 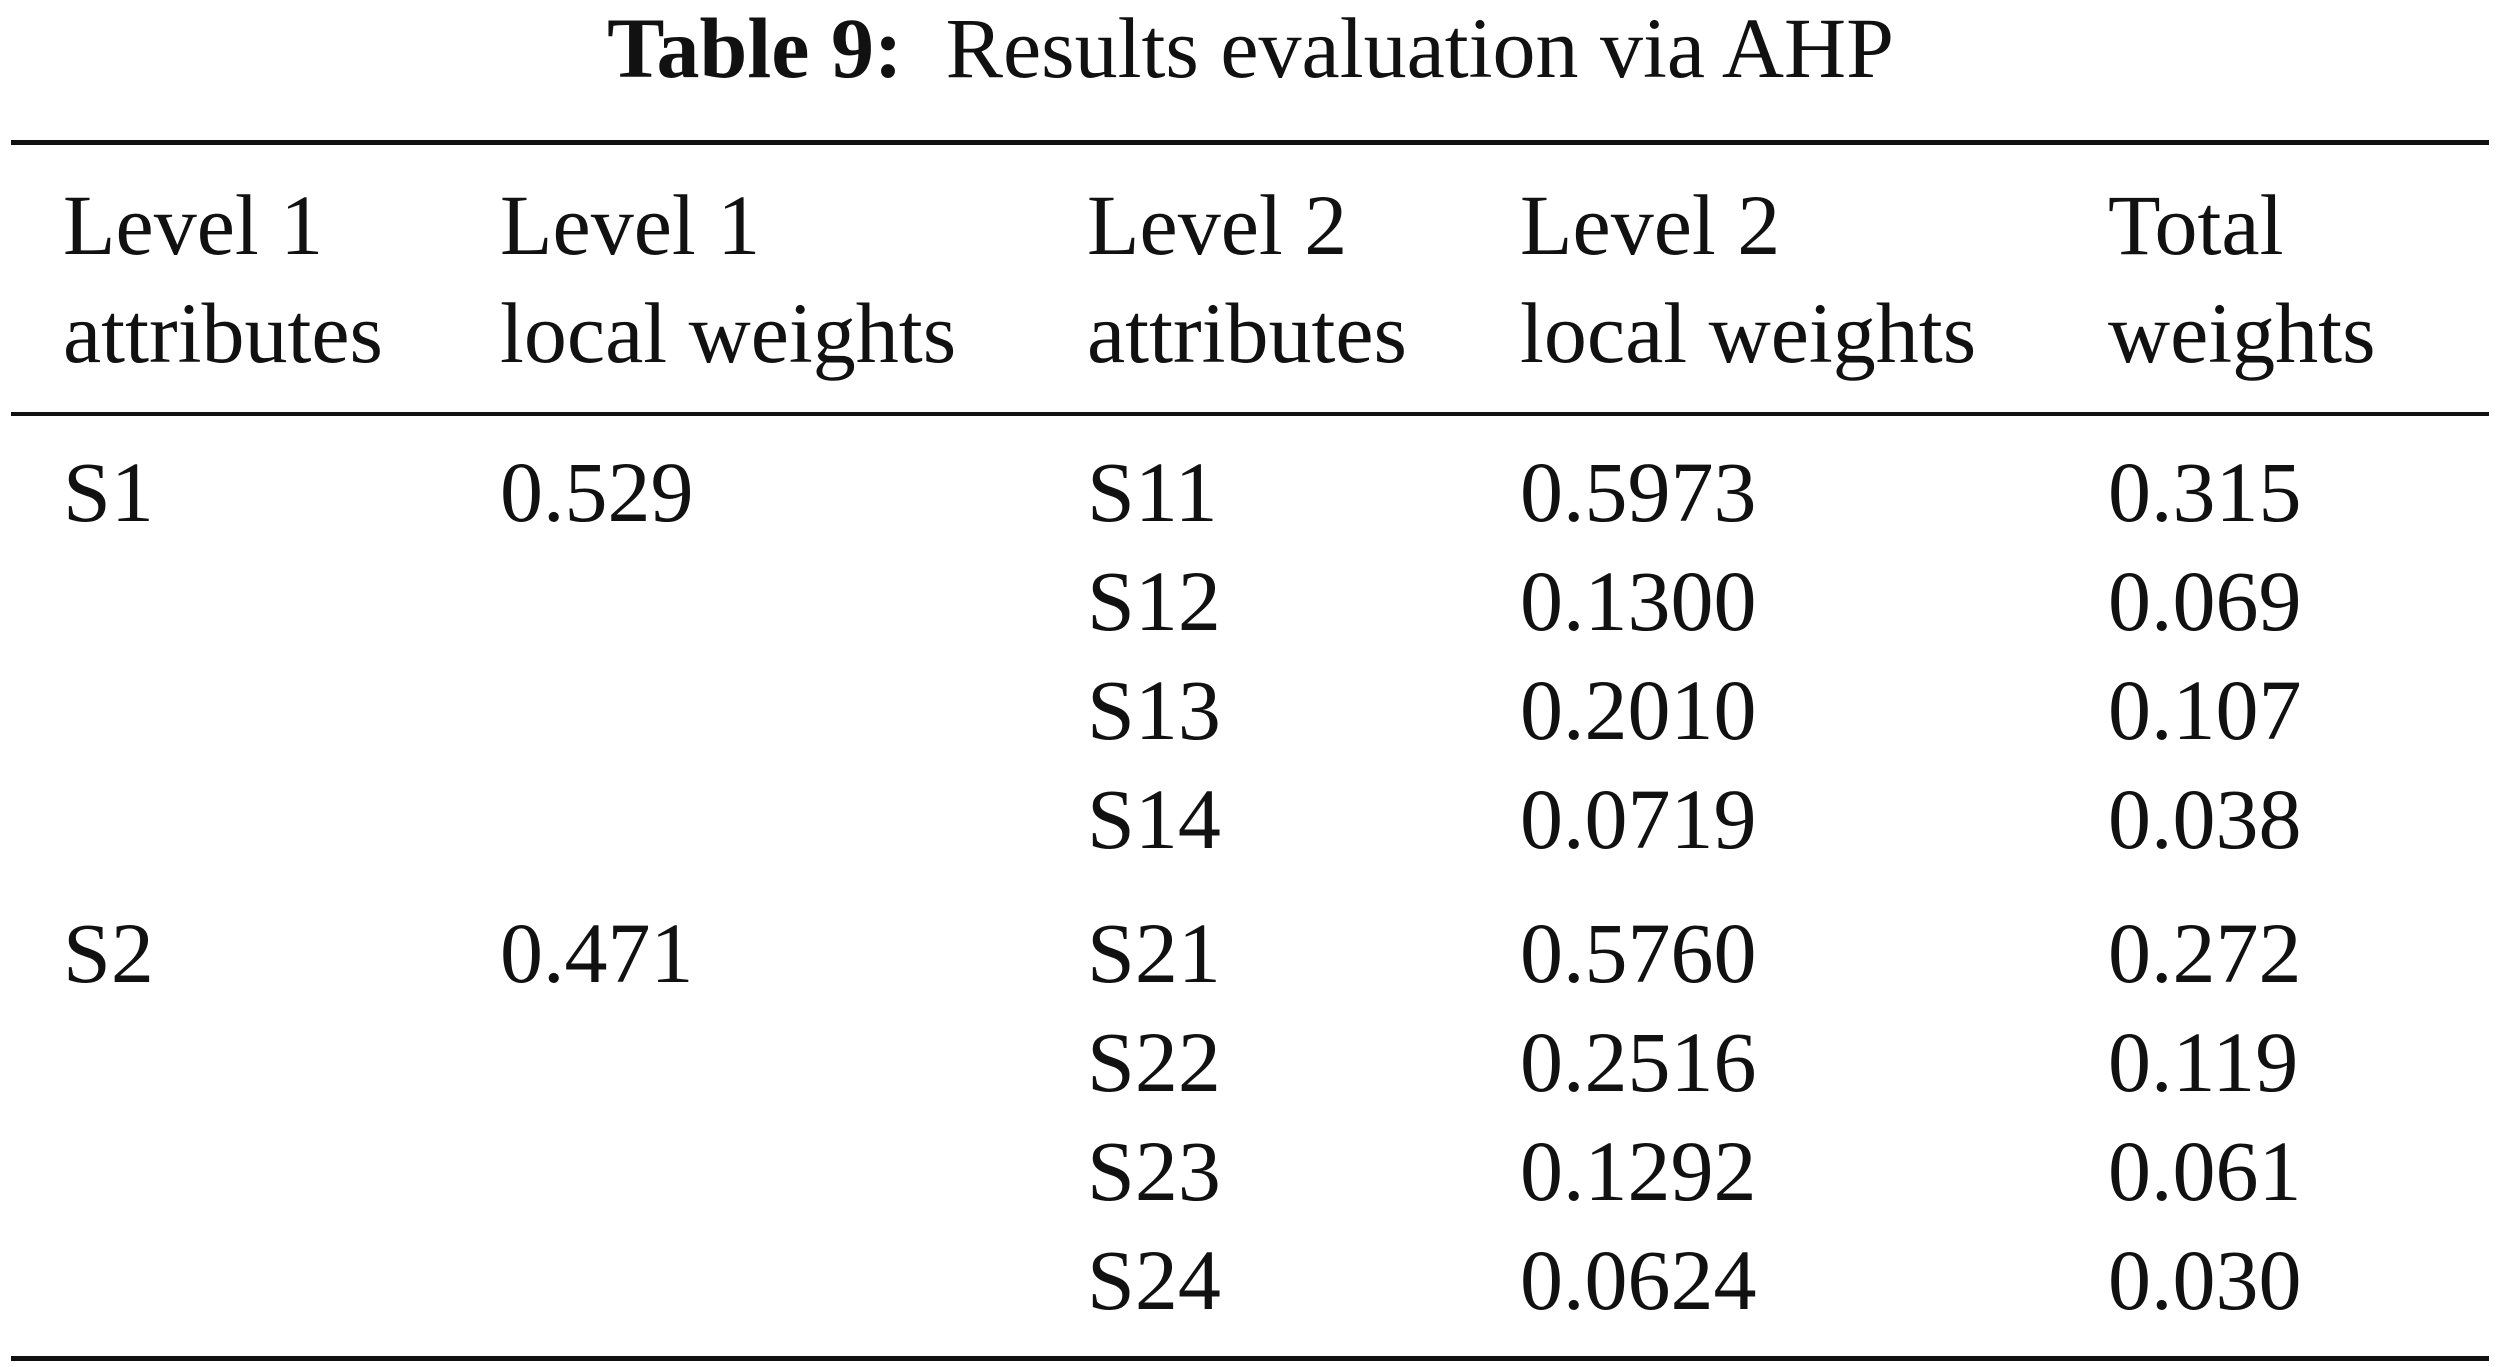 I want to click on level2-attribute: S21, so click(x=1154, y=953).